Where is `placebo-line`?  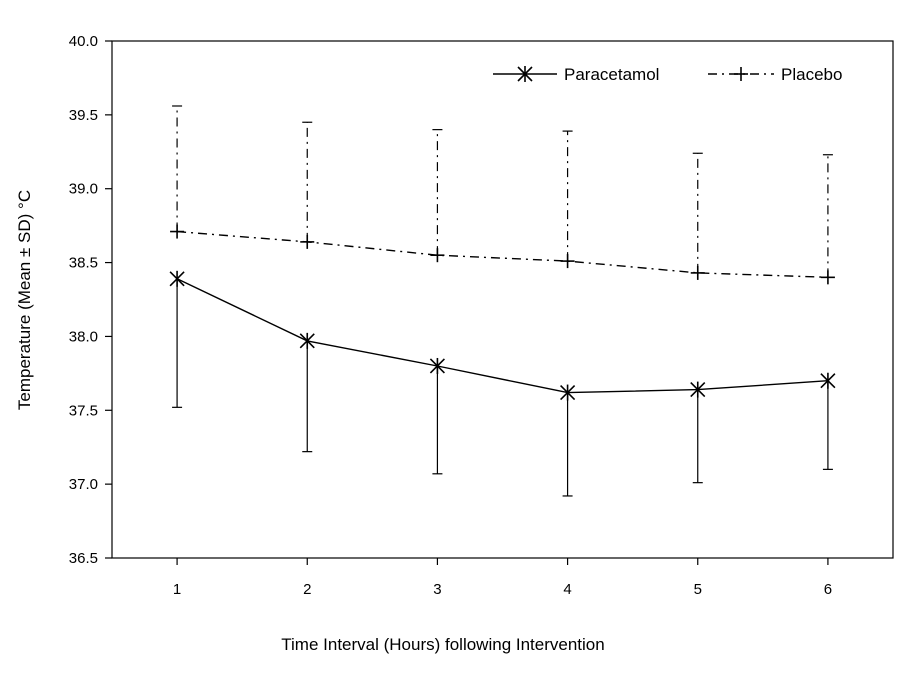
placebo-line is located at coordinates (502, 254).